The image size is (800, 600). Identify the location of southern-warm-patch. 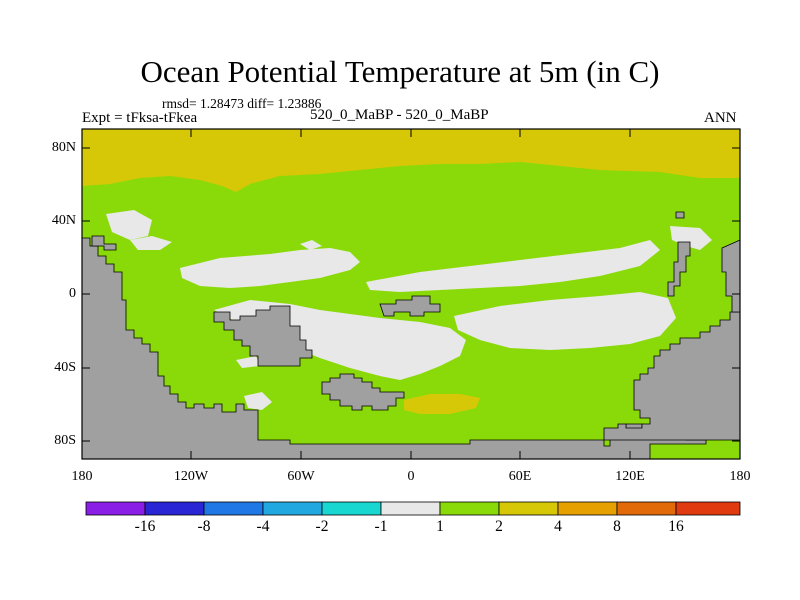
(442, 404).